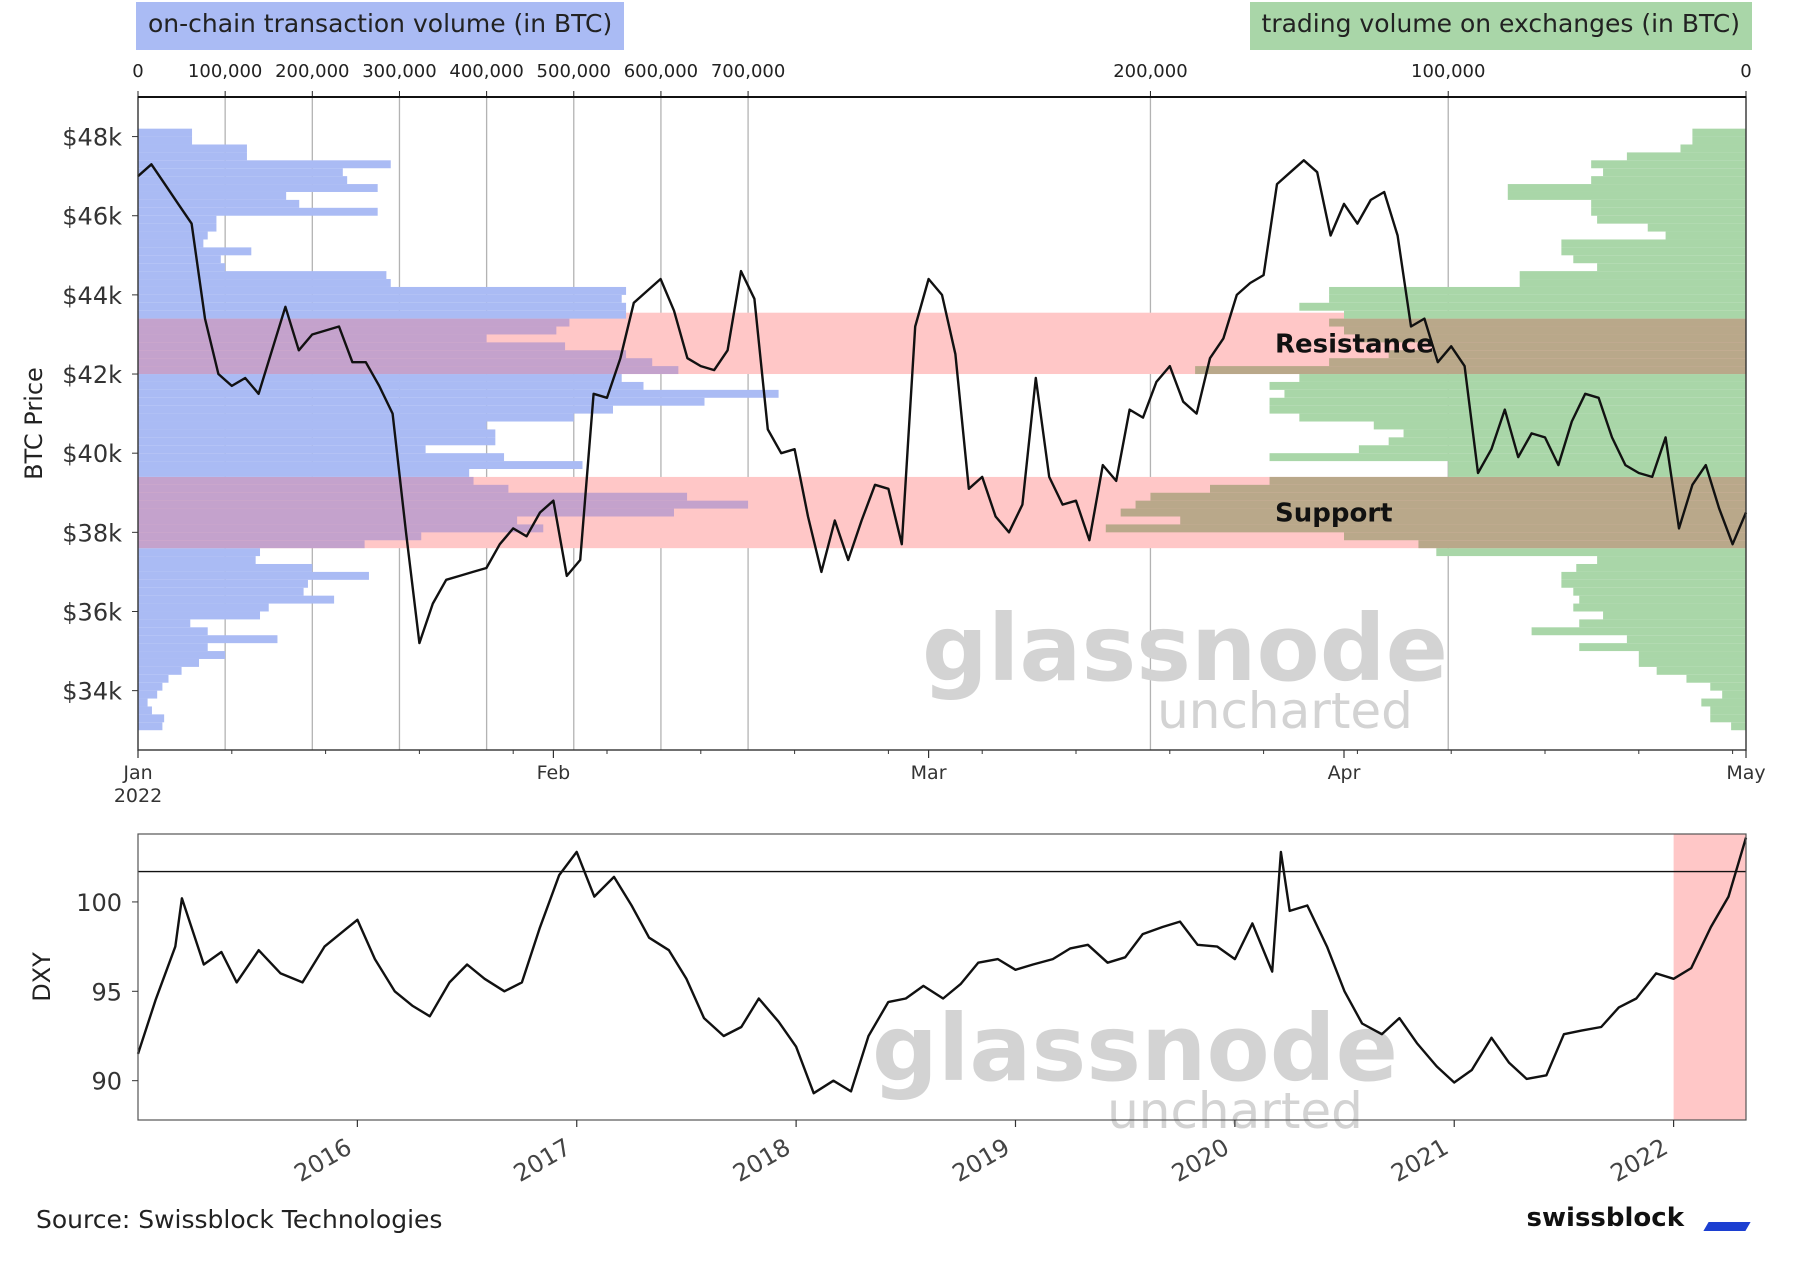 The image size is (1800, 1261). Describe the element at coordinates (661, 71) in the screenshot. I see `top-left-tick-label: 600,000` at that location.